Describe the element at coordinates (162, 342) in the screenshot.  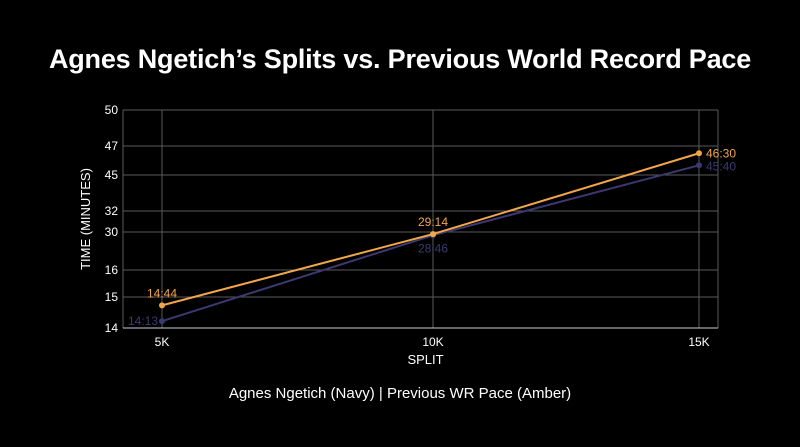
I see `x-tick-label: 5K` at that location.